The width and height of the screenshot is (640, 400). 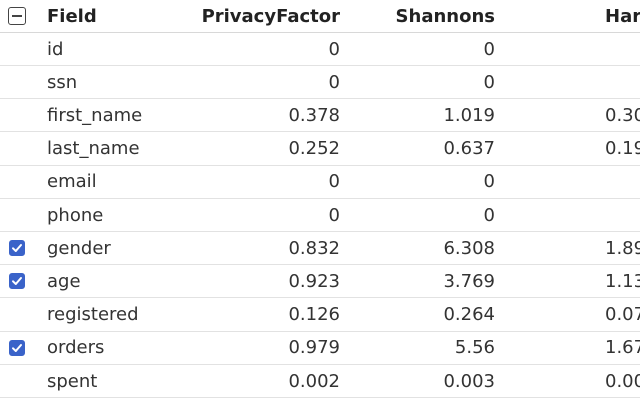 I want to click on table-row: spent 0.002 0.003 0.00, so click(x=320, y=381).